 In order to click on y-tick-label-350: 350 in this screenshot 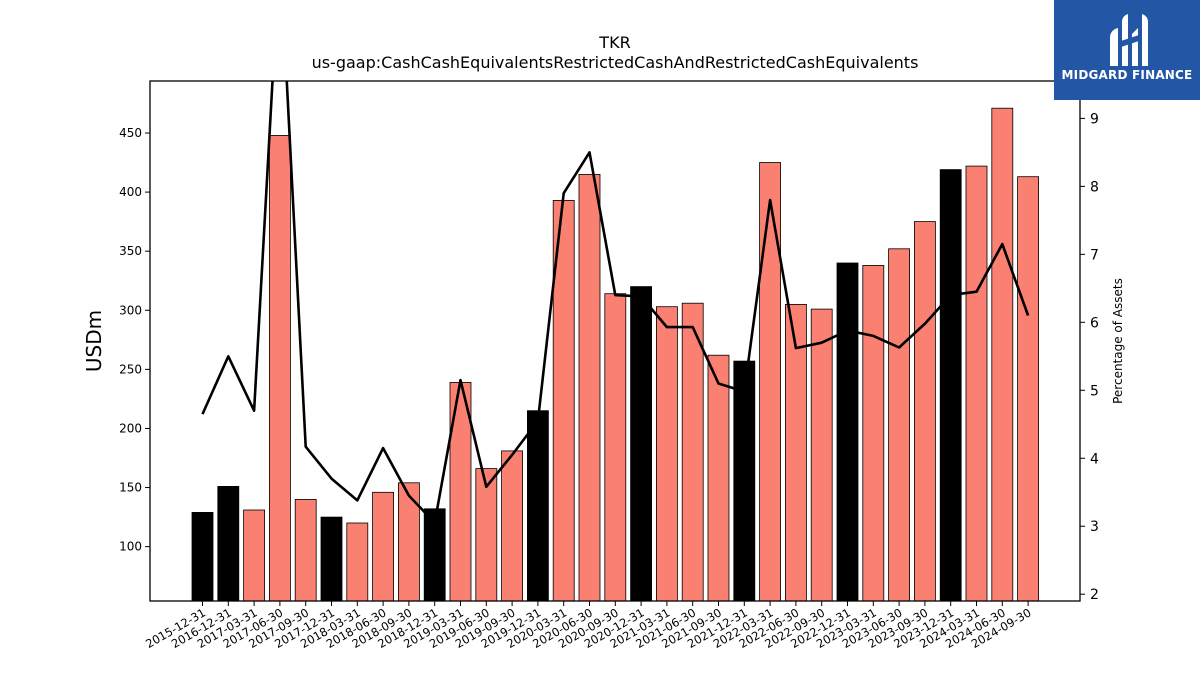, I will do `click(130, 251)`.